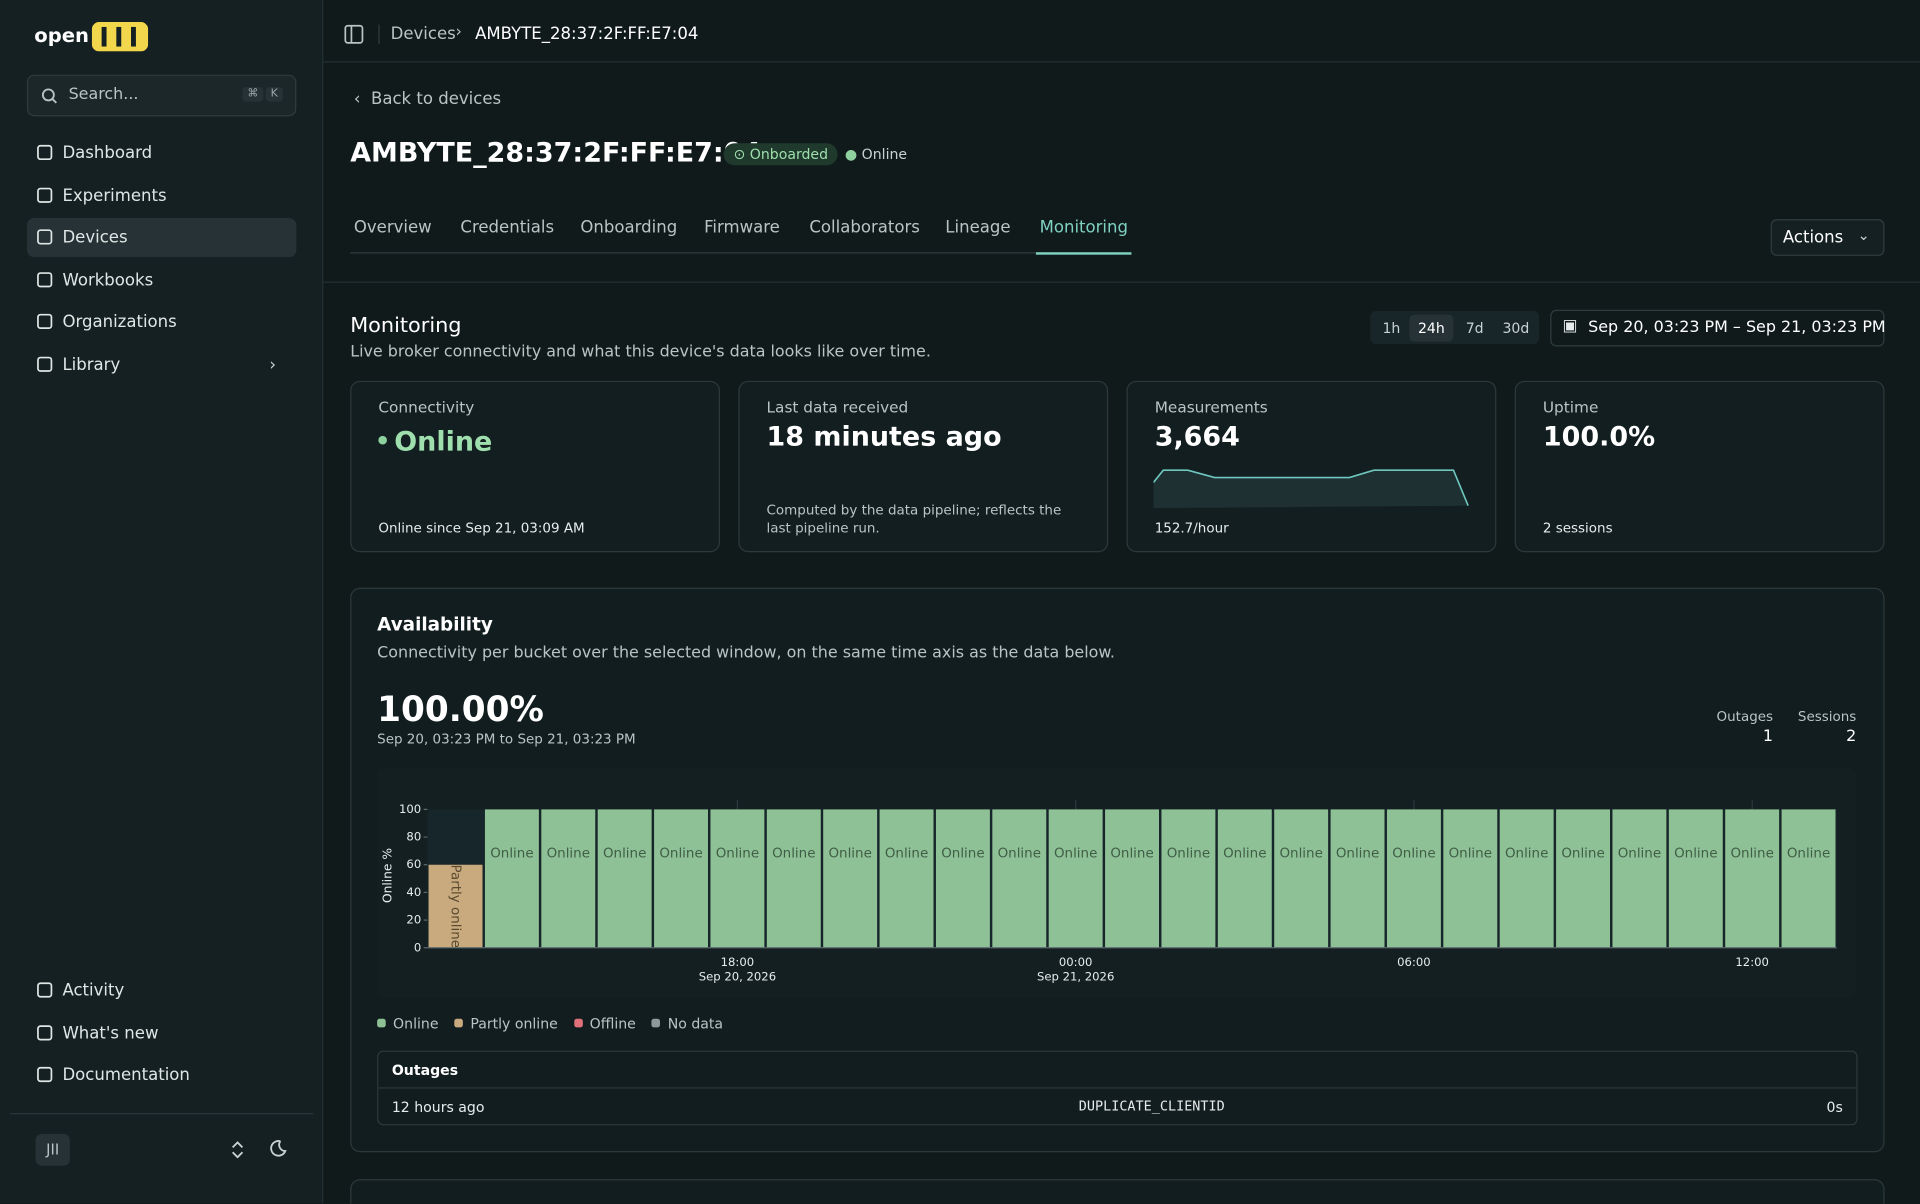 This screenshot has height=1204, width=1920. I want to click on nav-label: Workbooks, so click(108, 280).